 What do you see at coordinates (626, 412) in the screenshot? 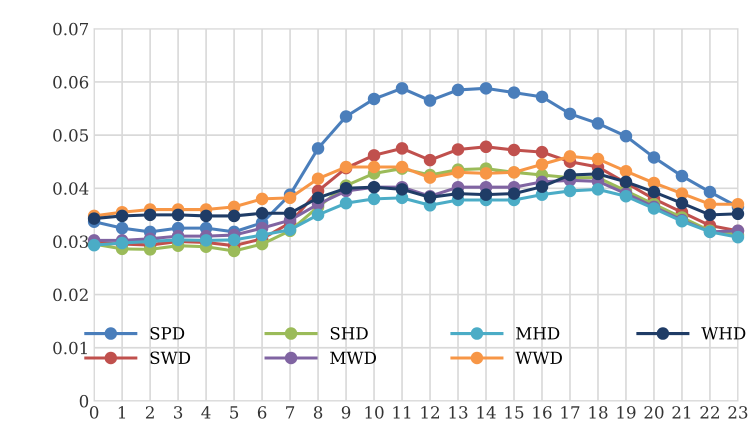
I see `x-tick-label: 19` at bounding box center [626, 412].